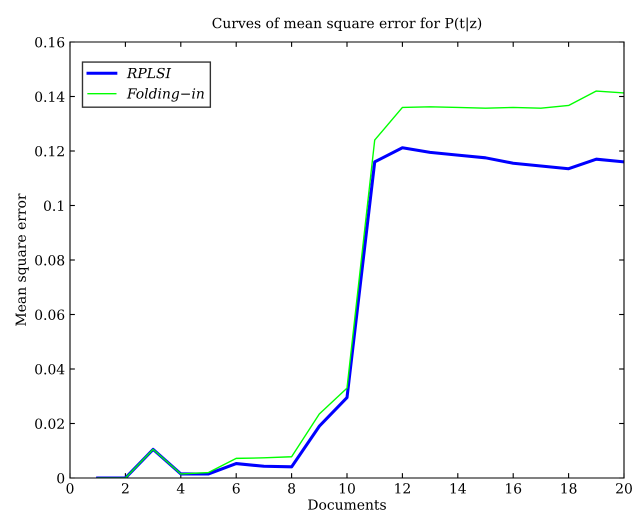 The width and height of the screenshot is (634, 525). Describe the element at coordinates (60, 478) in the screenshot. I see `y-tick-label: 0` at that location.